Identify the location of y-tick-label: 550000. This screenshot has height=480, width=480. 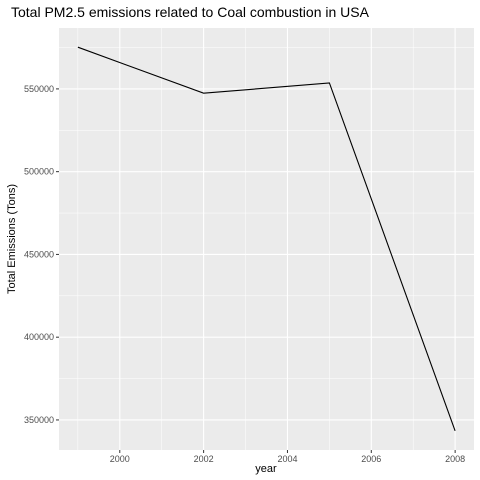
(39, 89).